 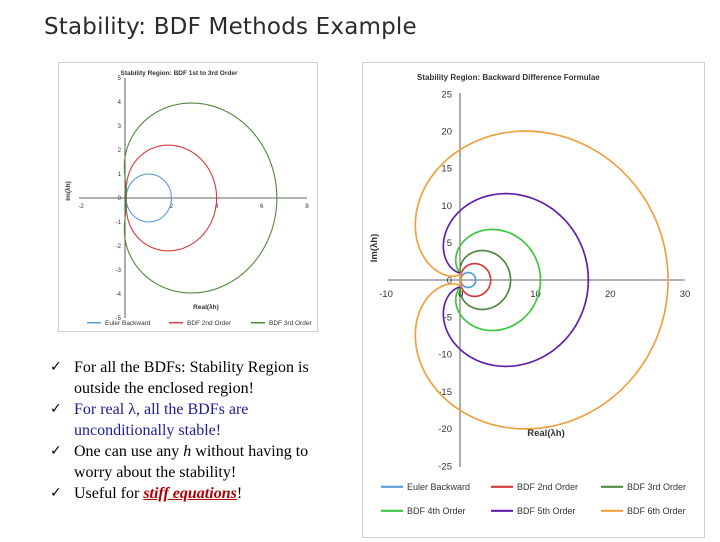 What do you see at coordinates (685, 294) in the screenshot?
I see `x-tick-label: 30` at bounding box center [685, 294].